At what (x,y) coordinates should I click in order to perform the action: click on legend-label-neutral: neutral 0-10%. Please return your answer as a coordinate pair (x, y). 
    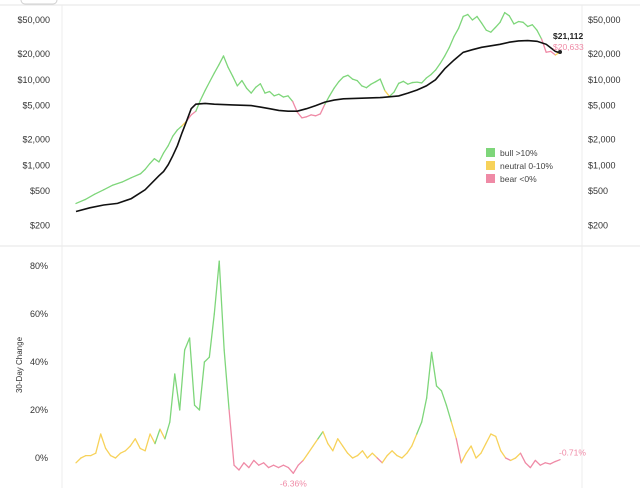
    Looking at the image, I should click on (526, 166).